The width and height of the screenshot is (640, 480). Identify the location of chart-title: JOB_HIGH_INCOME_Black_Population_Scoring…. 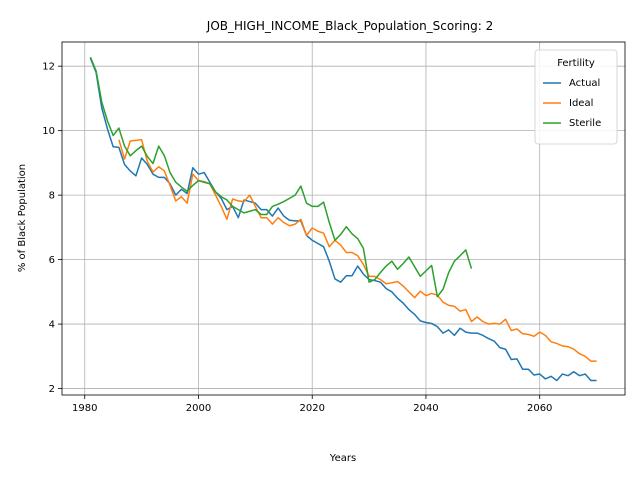
(349, 26).